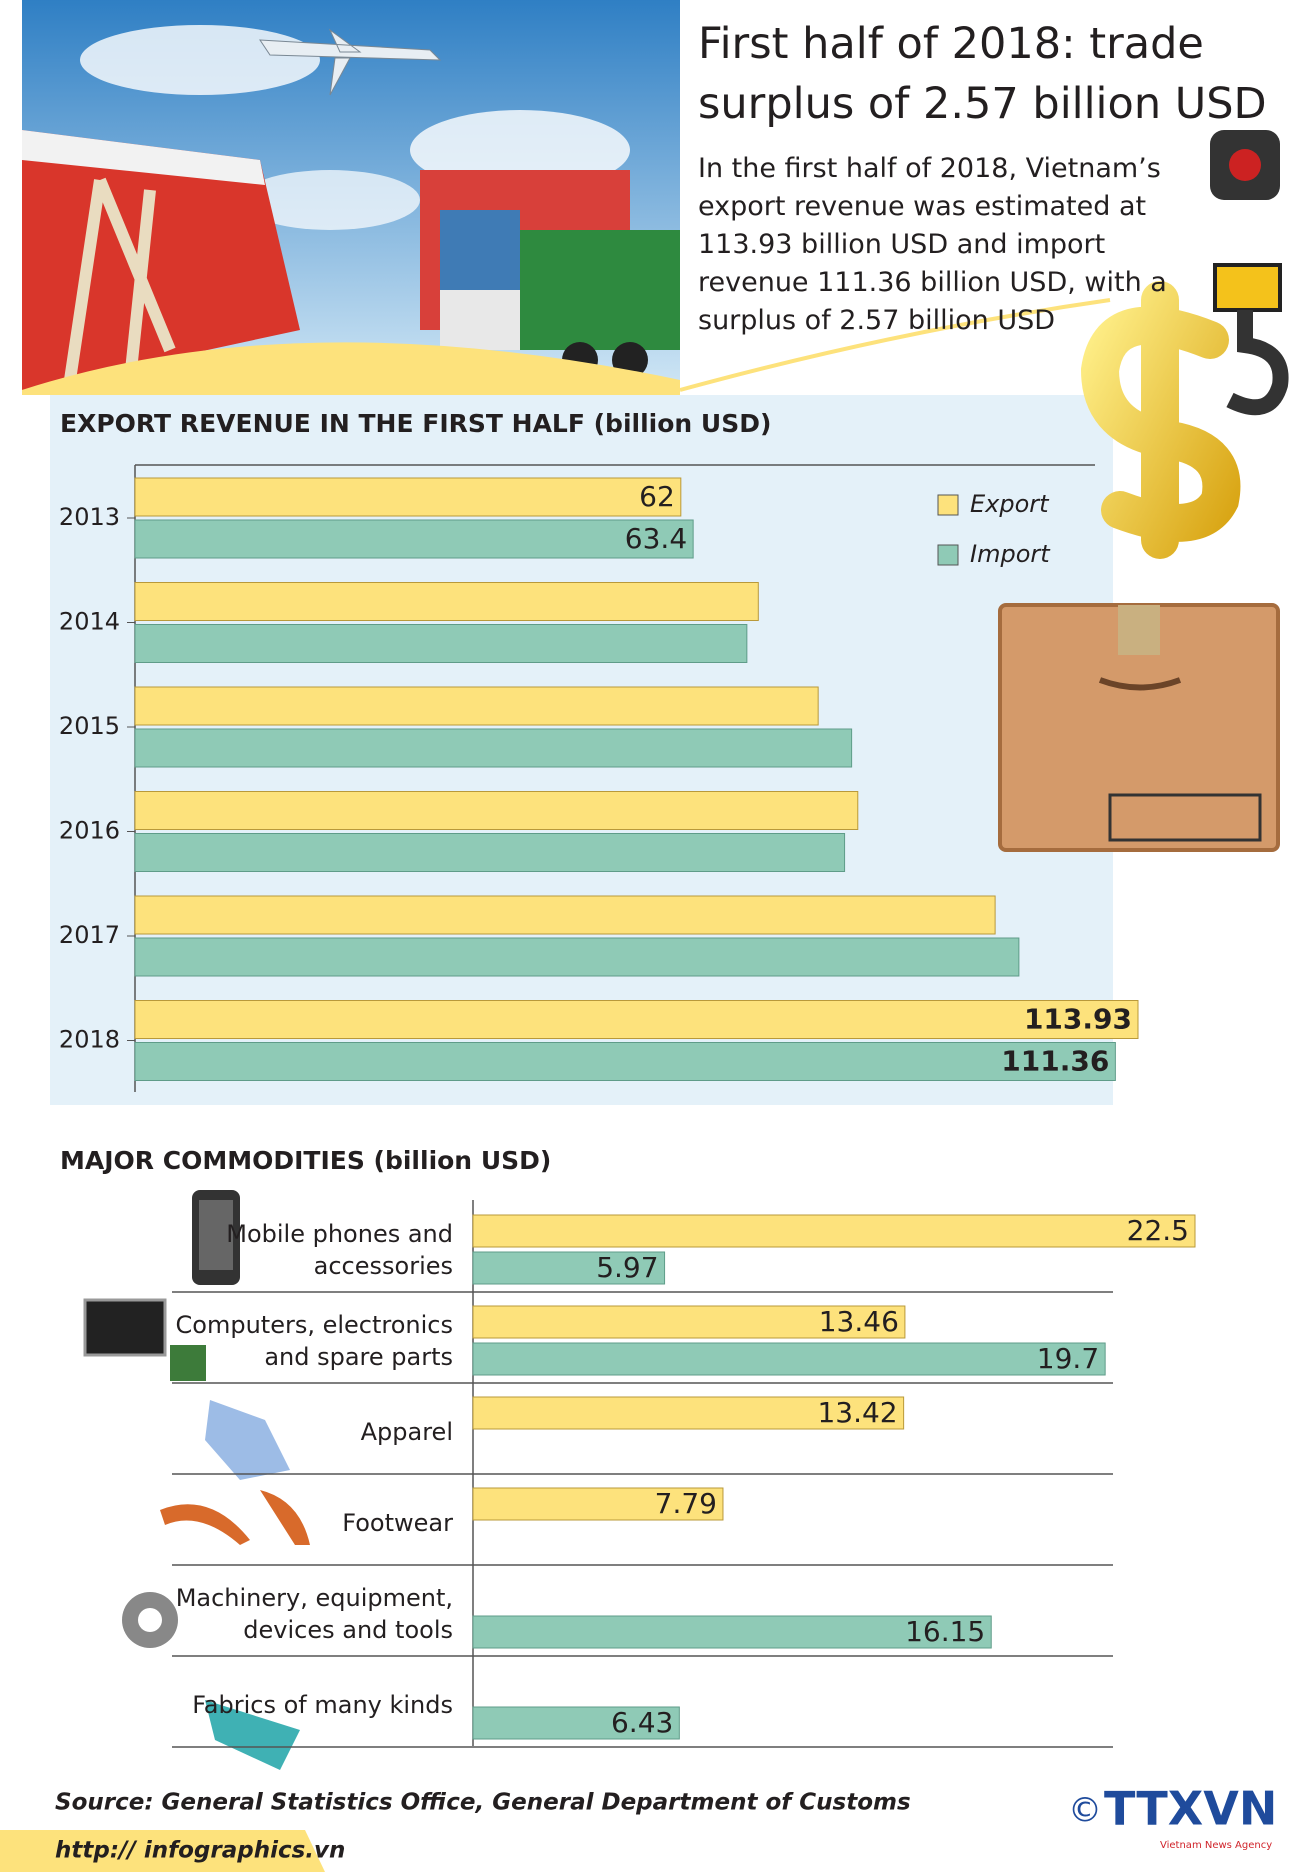  What do you see at coordinates (1010, 554) in the screenshot?
I see `legend-label: Import` at bounding box center [1010, 554].